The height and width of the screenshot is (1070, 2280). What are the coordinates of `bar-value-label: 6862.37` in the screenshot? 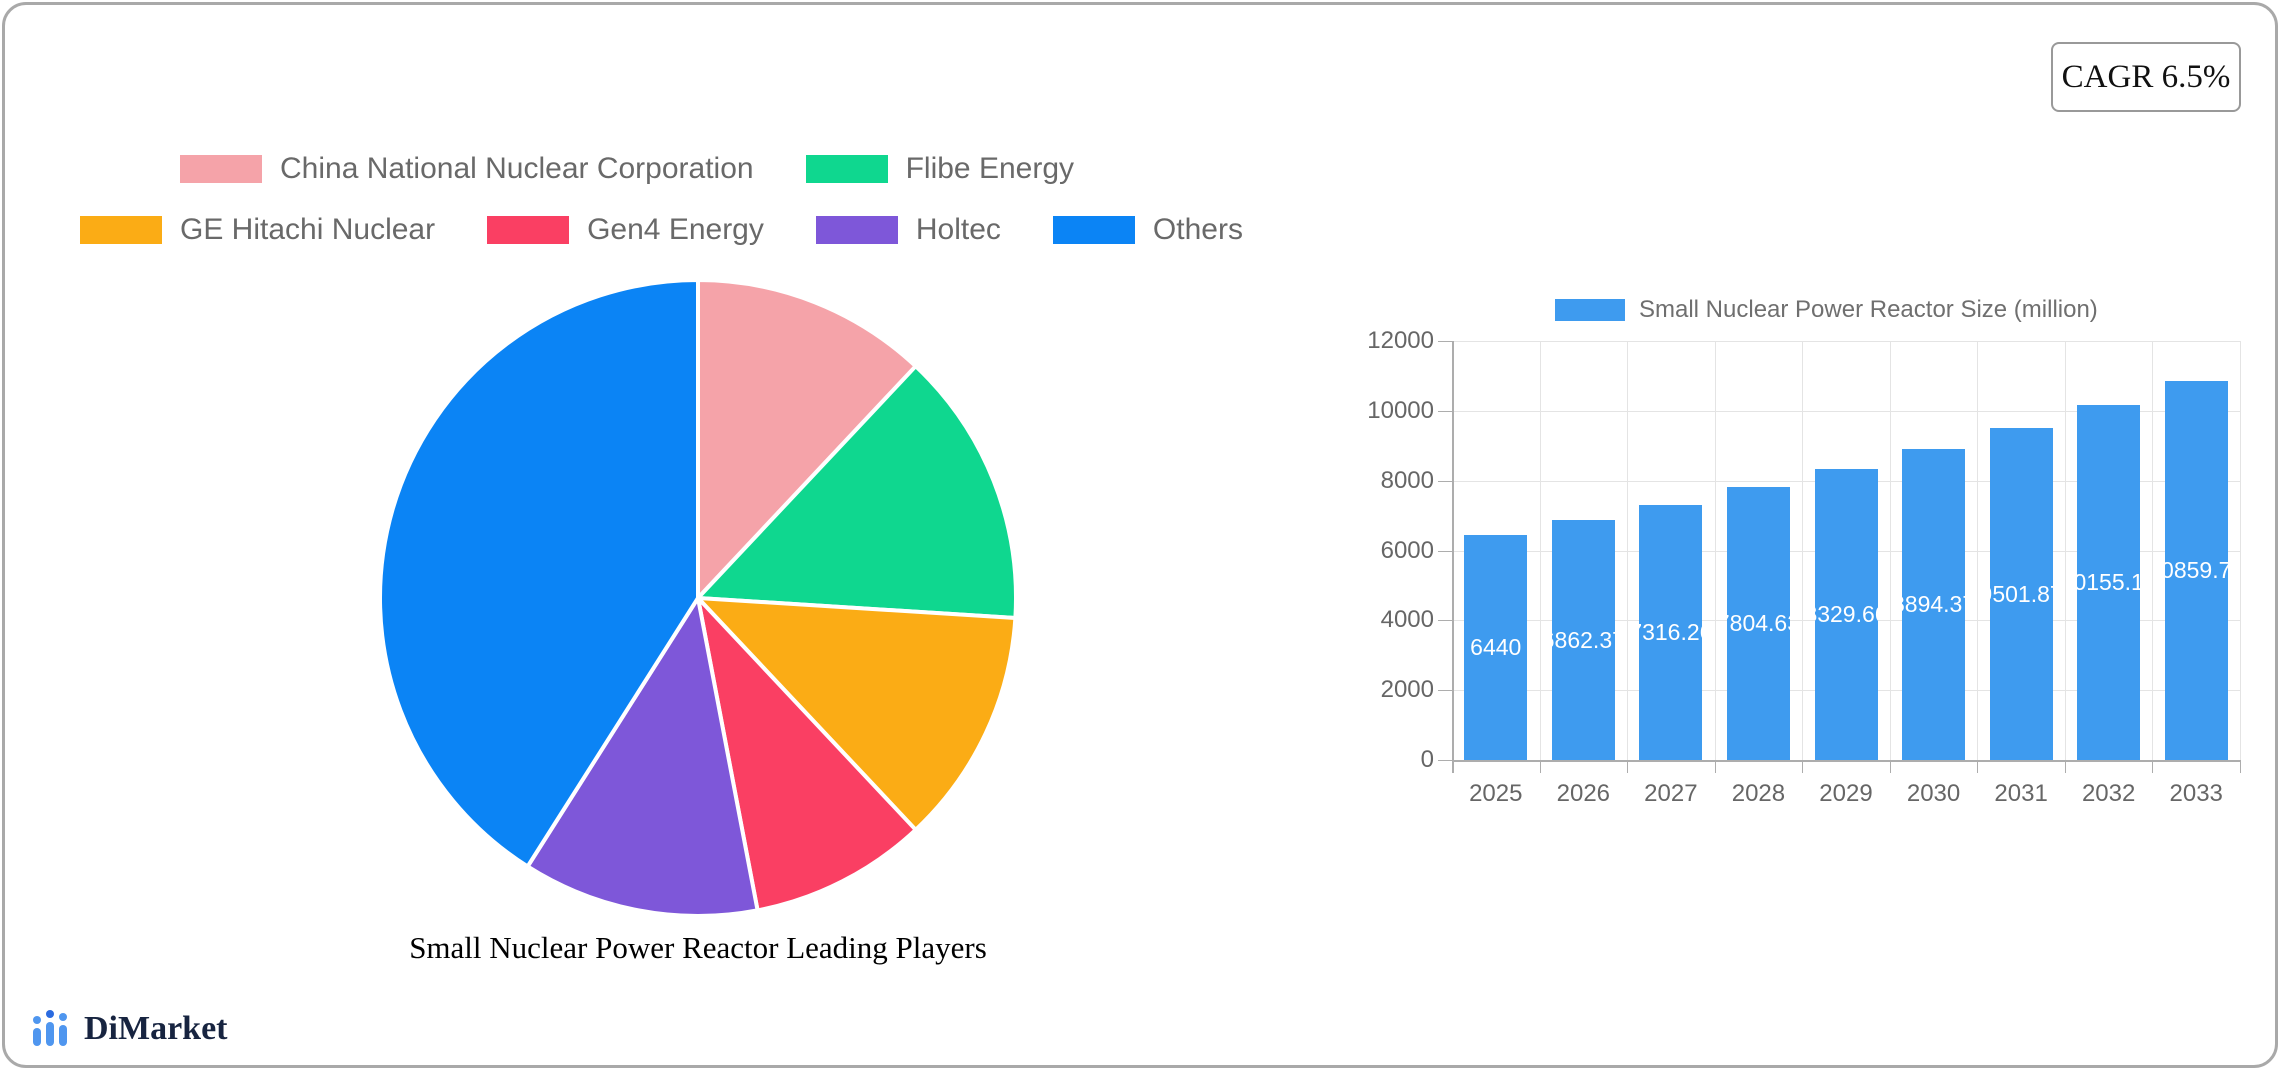 It's located at (1583, 639).